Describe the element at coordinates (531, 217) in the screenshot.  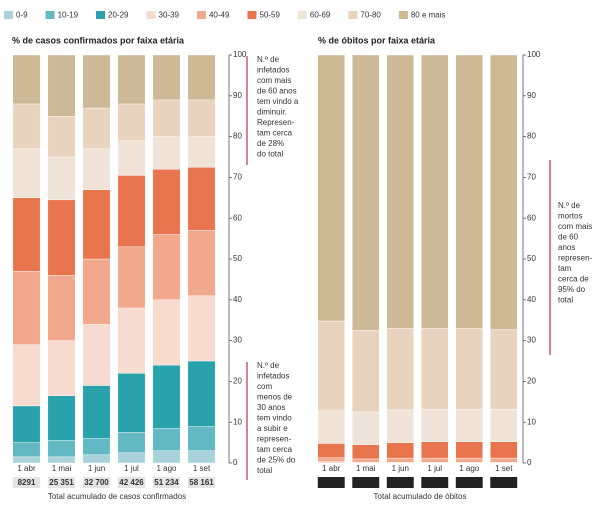
I see `y-tick-label: 60` at that location.